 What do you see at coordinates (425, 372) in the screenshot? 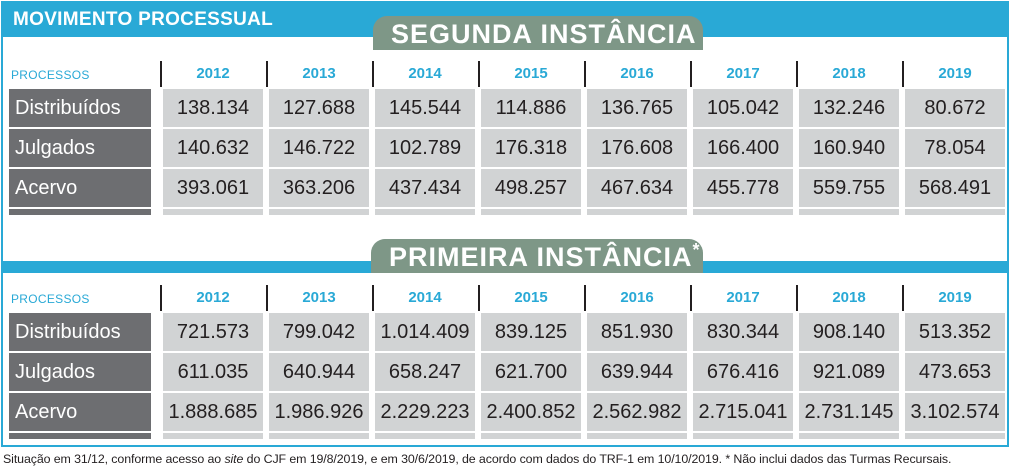
I see `table-cell: 658.247` at bounding box center [425, 372].